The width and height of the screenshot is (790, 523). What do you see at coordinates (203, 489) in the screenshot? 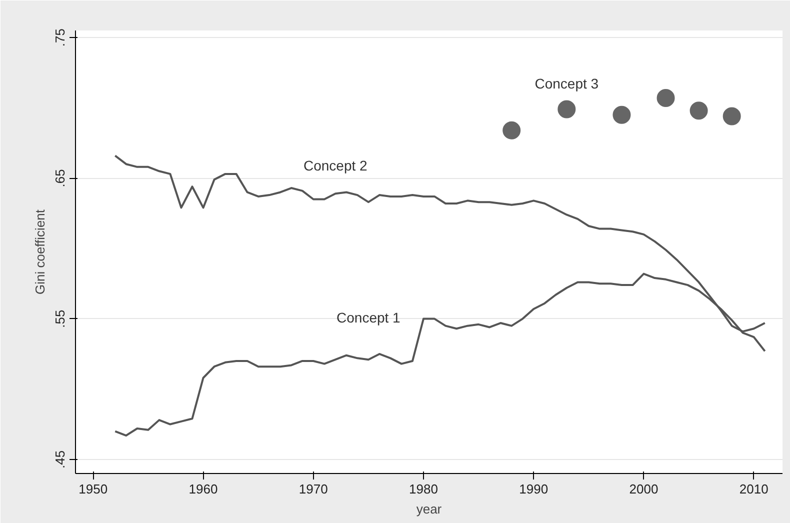
I see `x-tick-label: 1960` at bounding box center [203, 489].